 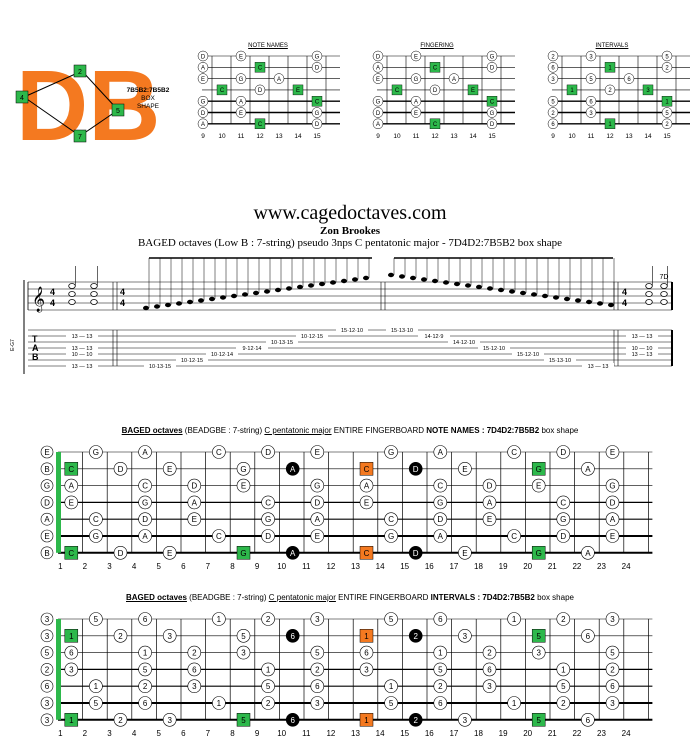 I want to click on board-note-label: C, so click(x=219, y=452).